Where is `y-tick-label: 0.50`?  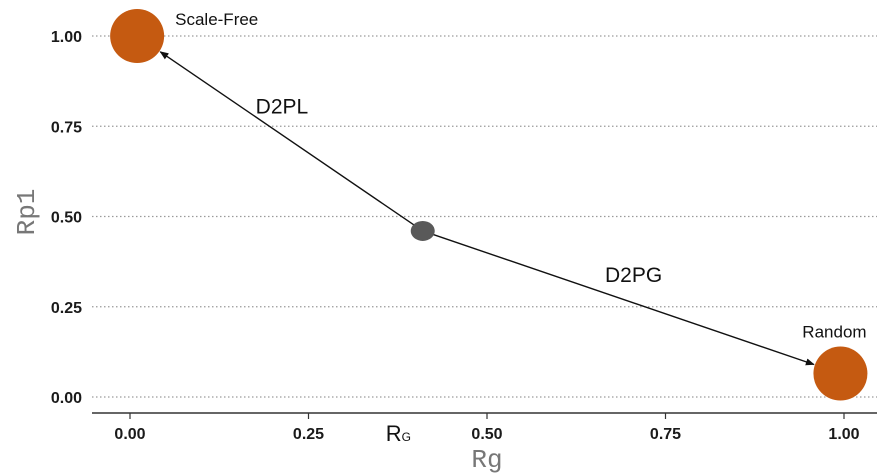 y-tick-label: 0.50 is located at coordinates (66, 218).